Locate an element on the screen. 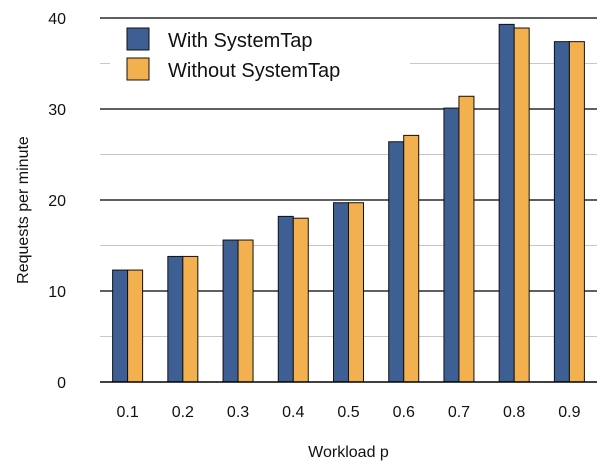 The width and height of the screenshot is (605, 466). x-tick-label: 0.5 is located at coordinates (348, 412).